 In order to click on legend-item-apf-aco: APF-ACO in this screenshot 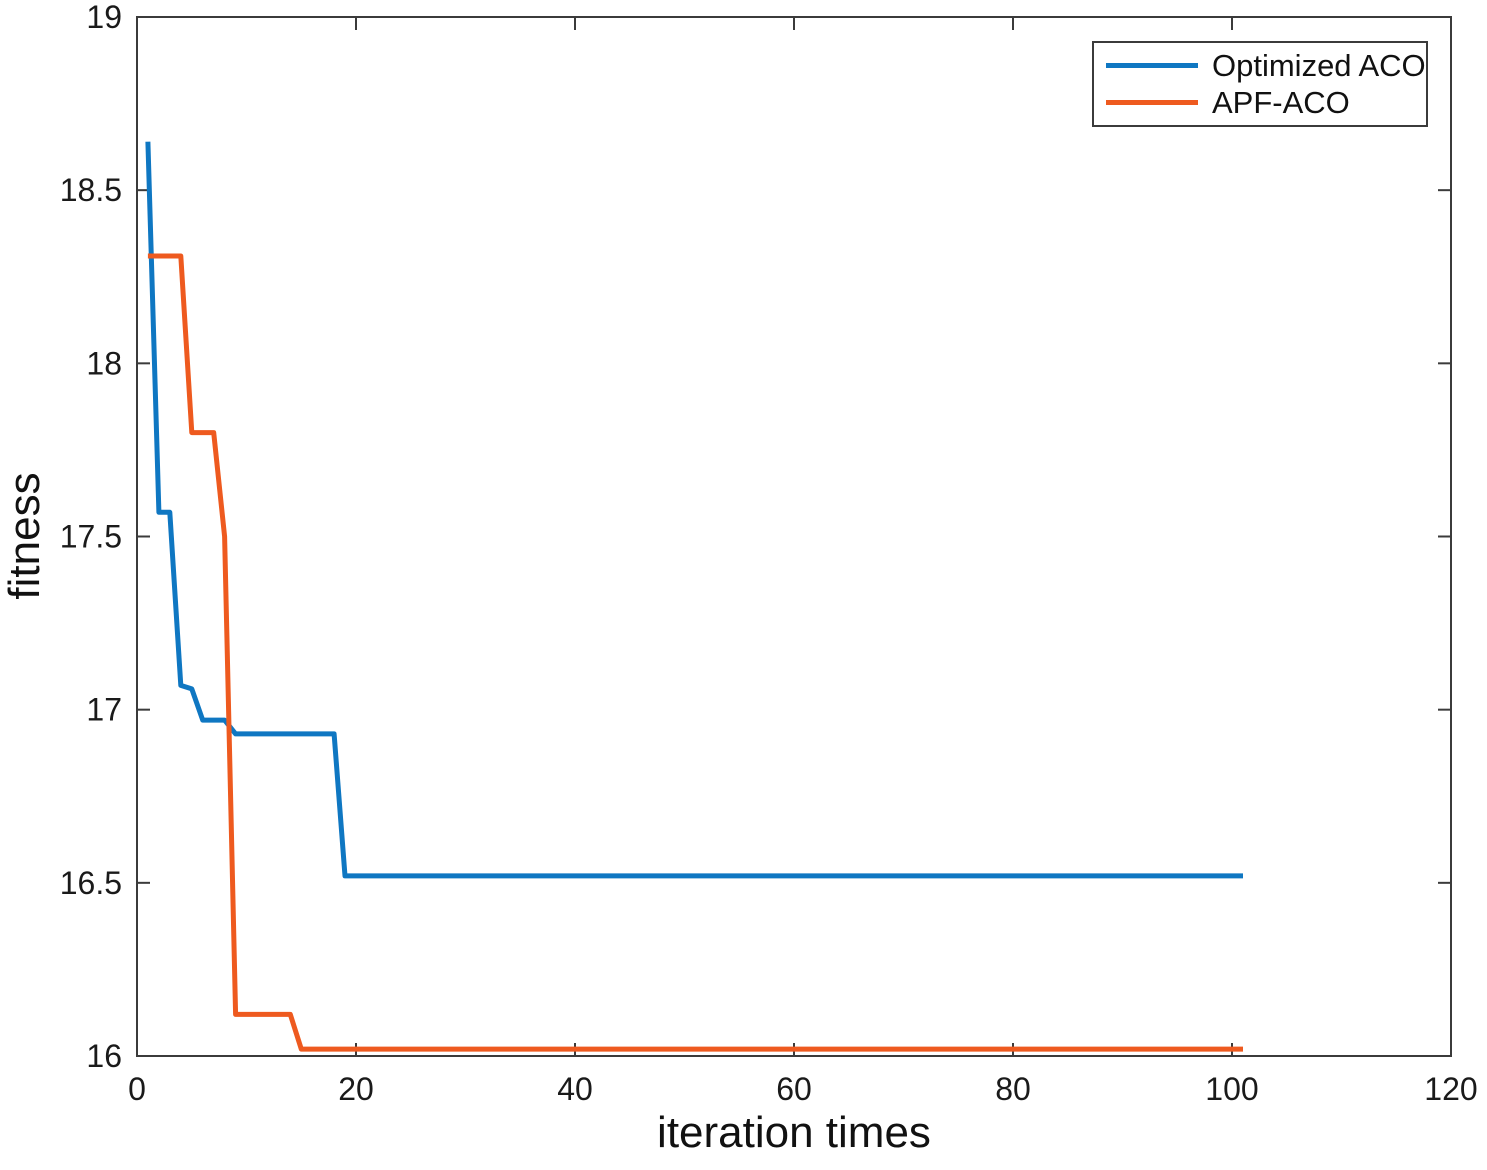, I will do `click(1260, 103)`.